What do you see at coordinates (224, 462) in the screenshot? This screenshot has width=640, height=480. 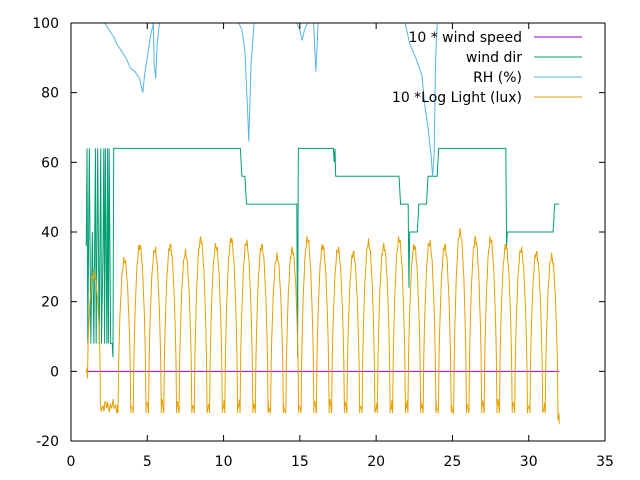 I see `x-tick-label-2: 10` at bounding box center [224, 462].